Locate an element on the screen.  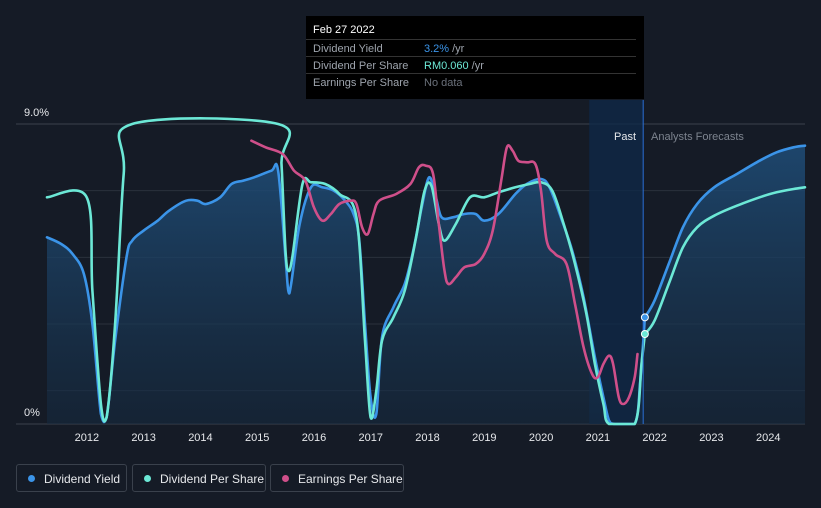
tooltip-value-number: RM0.060 is located at coordinates (446, 66).